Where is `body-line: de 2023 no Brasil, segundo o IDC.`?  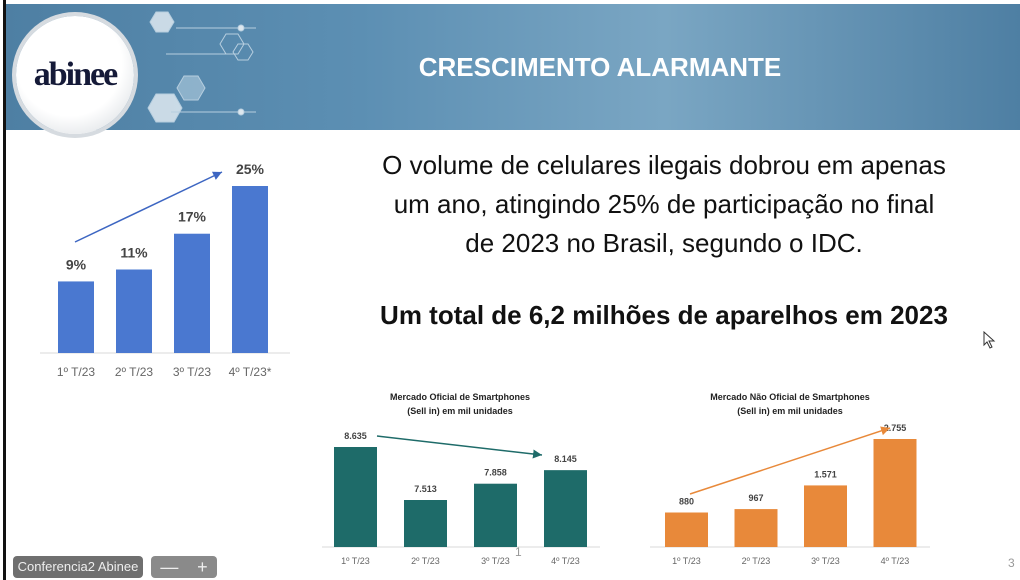
body-line: de 2023 no Brasil, segundo o IDC. is located at coordinates (664, 243).